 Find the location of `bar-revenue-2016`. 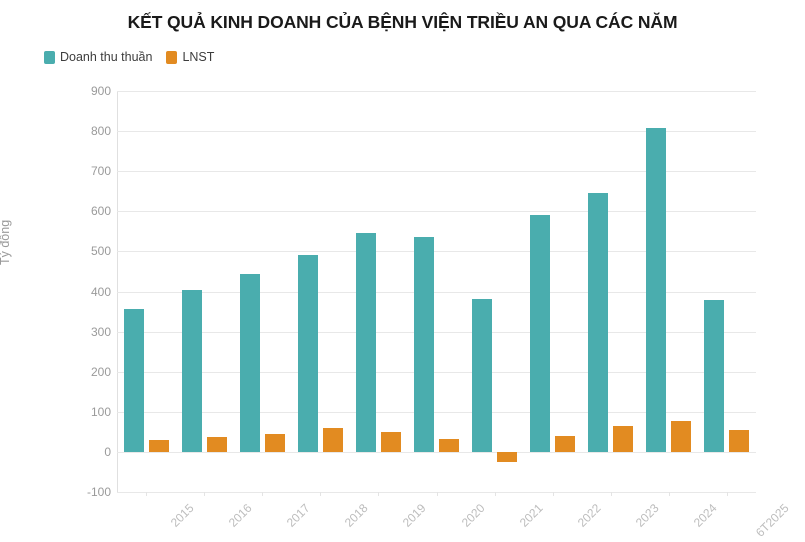

bar-revenue-2016 is located at coordinates (191, 371).